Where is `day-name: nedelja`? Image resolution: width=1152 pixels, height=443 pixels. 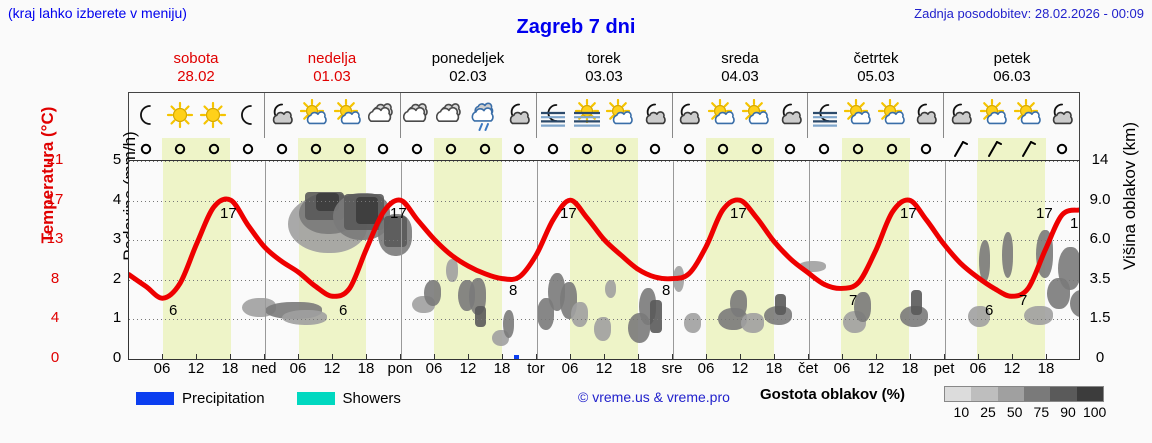
day-name: nedelja is located at coordinates (332, 58).